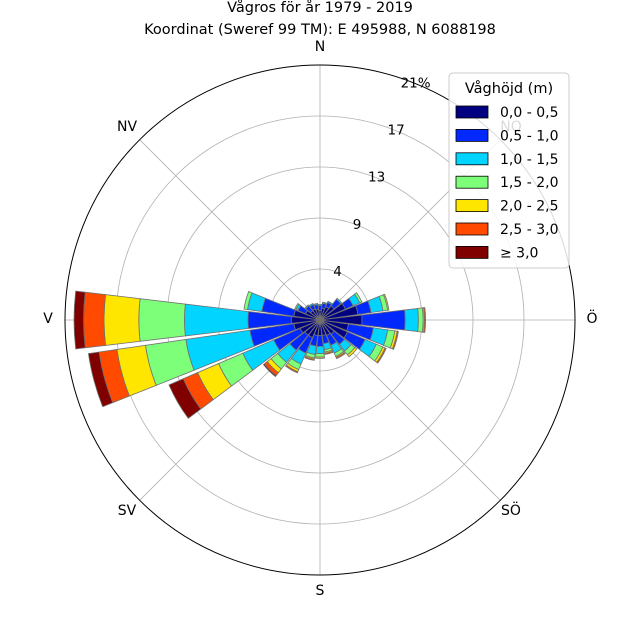 The width and height of the screenshot is (640, 640). Describe the element at coordinates (529, 207) in the screenshot. I see `legend-label-4: 2,0 - 2,5` at that location.